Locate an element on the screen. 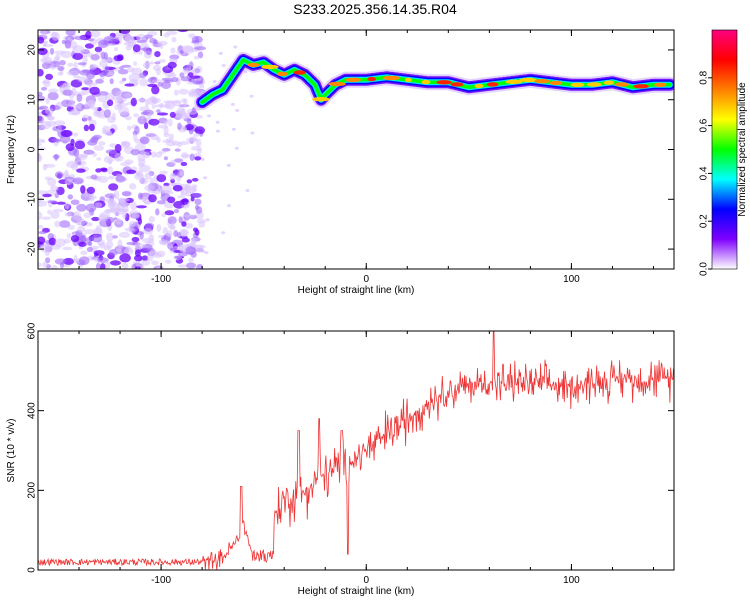 This screenshot has width=750, height=600. spectrogram-xtick-label: 100 is located at coordinates (571, 279).